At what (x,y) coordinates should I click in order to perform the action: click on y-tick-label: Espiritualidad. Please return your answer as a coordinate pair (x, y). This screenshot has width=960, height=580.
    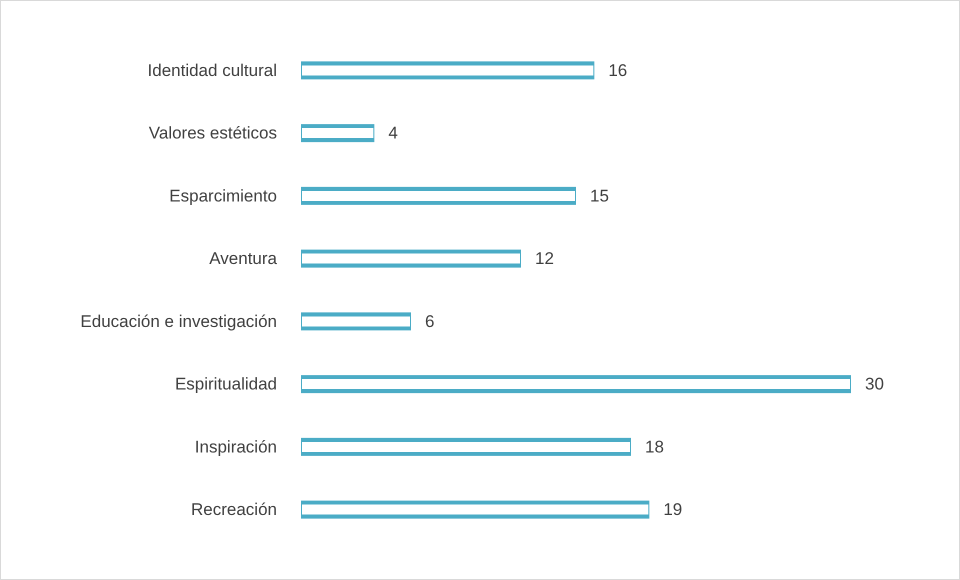
    Looking at the image, I should click on (225, 384).